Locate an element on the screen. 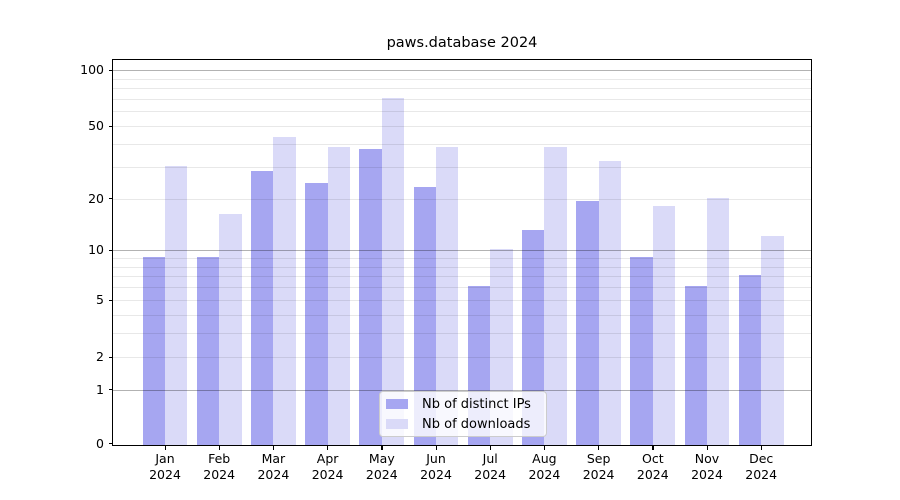  legend-swatch-distinct-ips-icon is located at coordinates (397, 404).